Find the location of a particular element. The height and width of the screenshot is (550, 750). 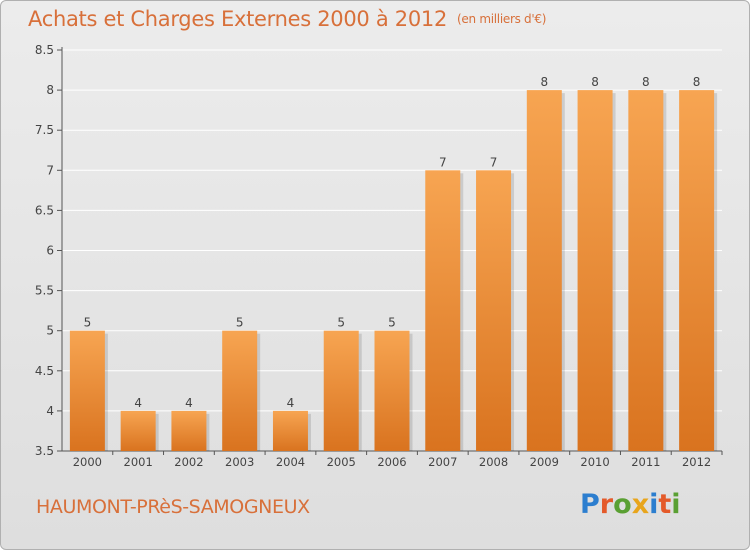

y-tick-label: 6 is located at coordinates (50, 251).